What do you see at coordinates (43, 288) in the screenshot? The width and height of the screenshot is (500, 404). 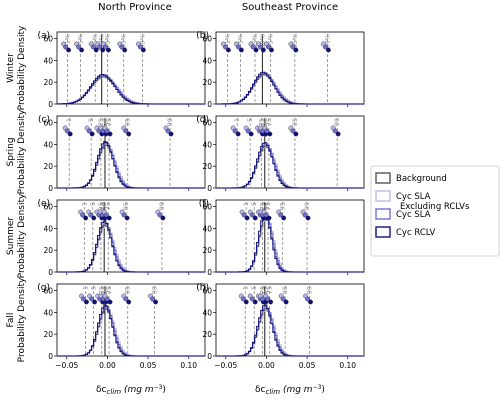 I see `panel-label: (g)` at bounding box center [43, 288].